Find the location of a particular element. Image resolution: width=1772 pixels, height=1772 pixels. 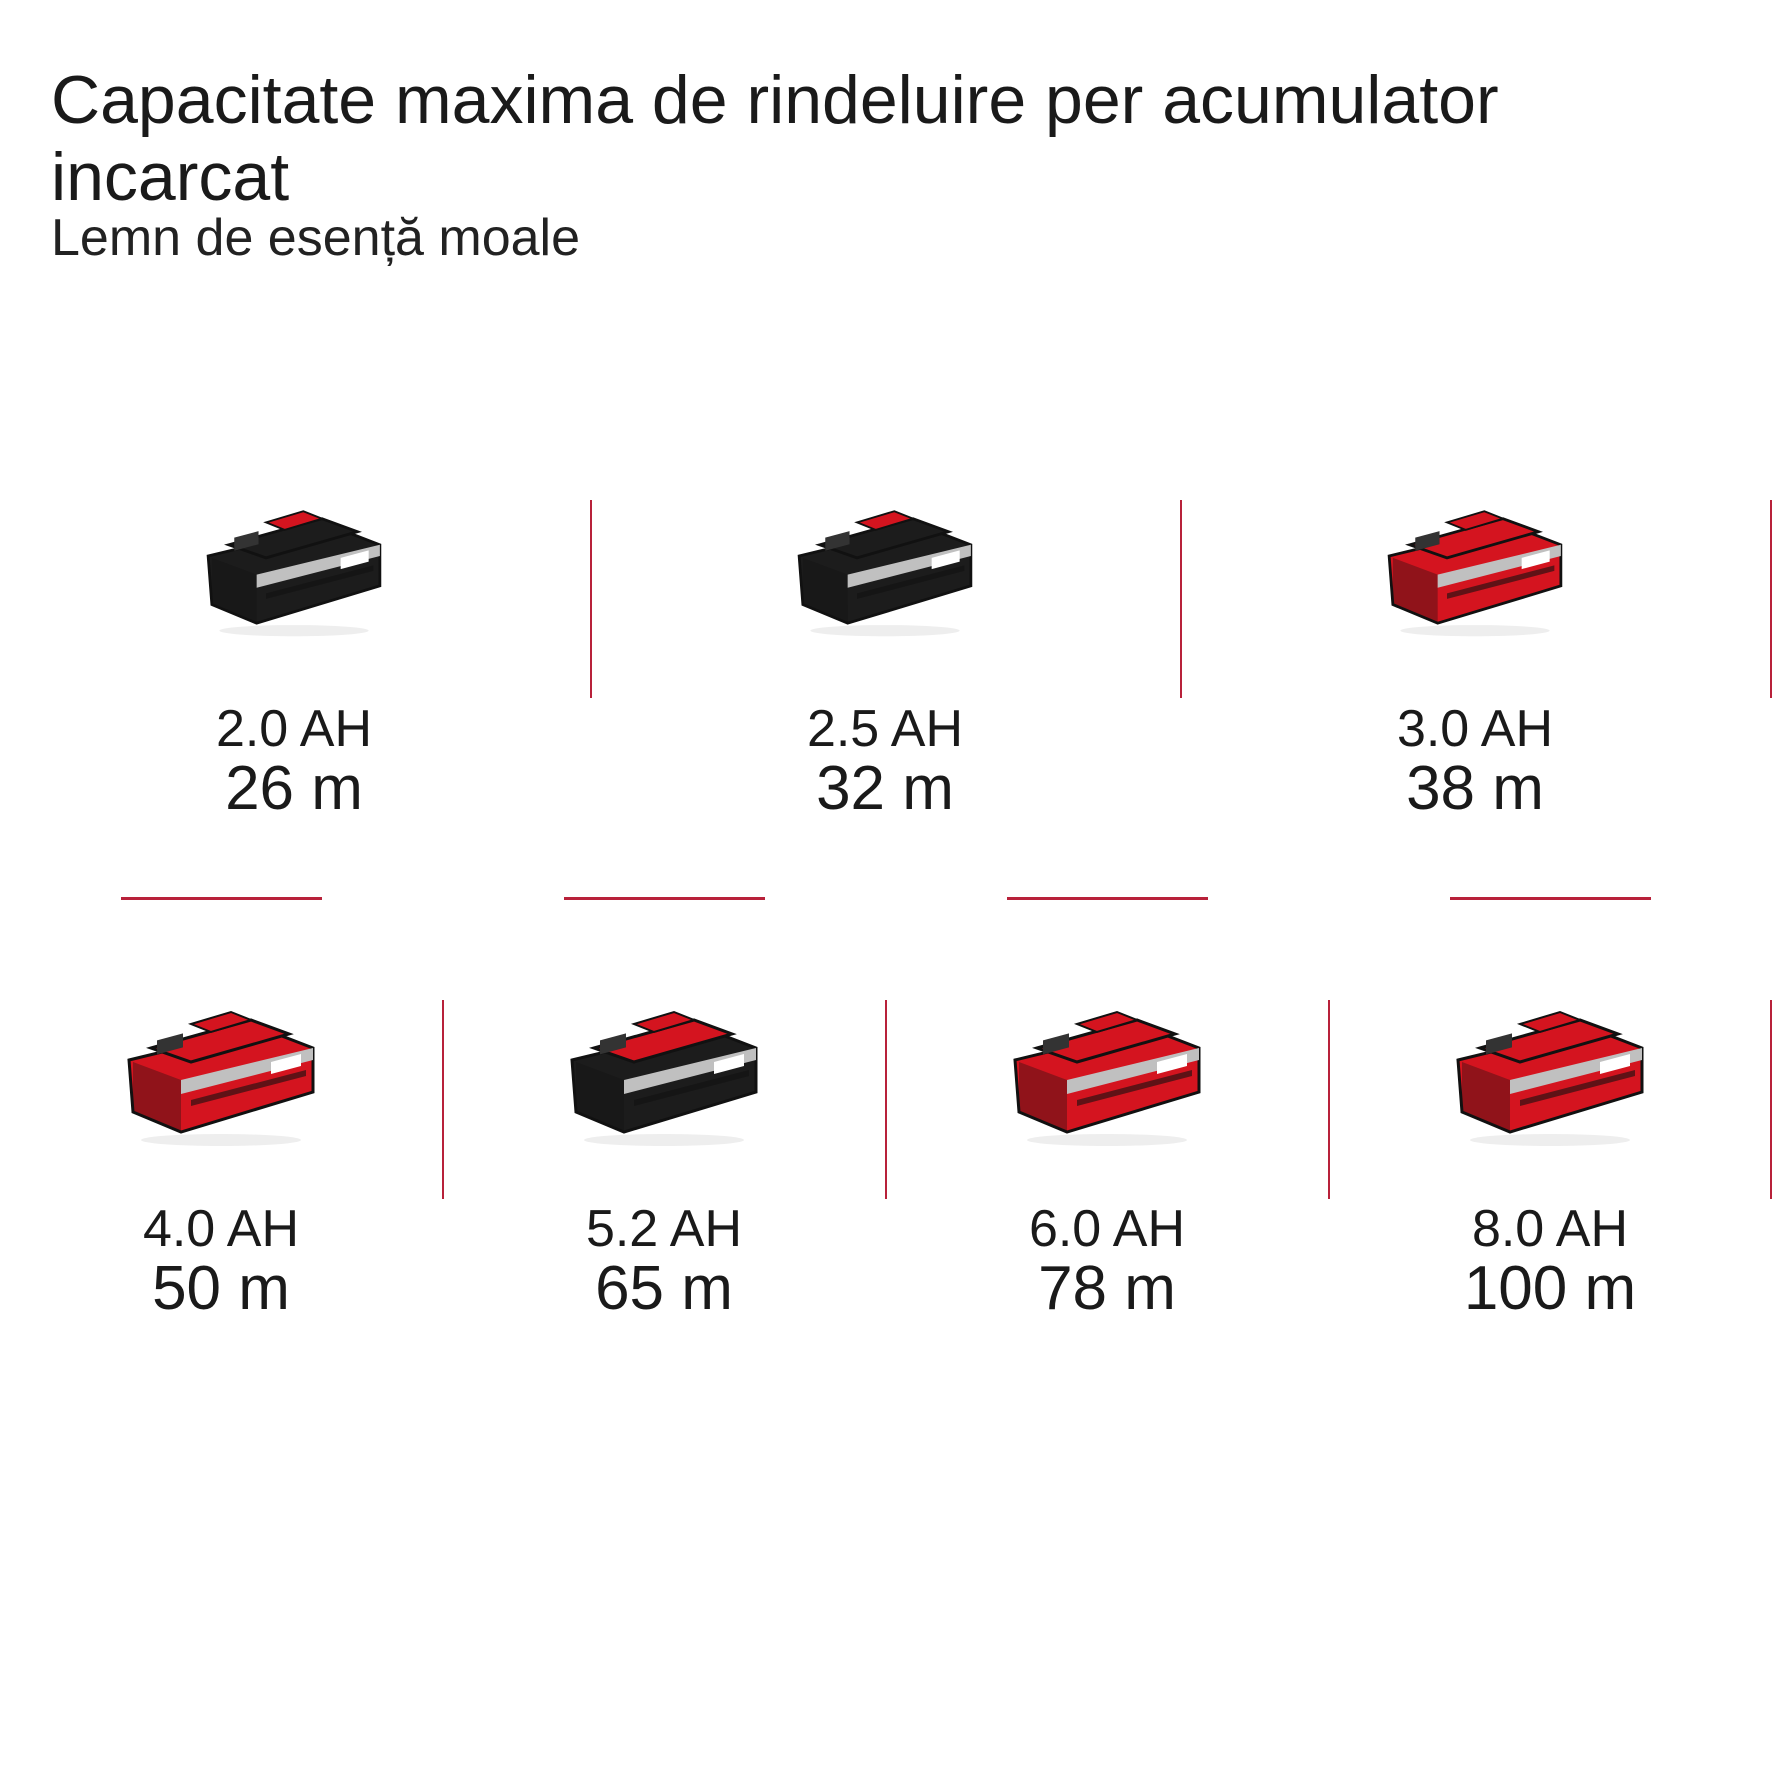

planing-length: 26 m is located at coordinates (294, 788).